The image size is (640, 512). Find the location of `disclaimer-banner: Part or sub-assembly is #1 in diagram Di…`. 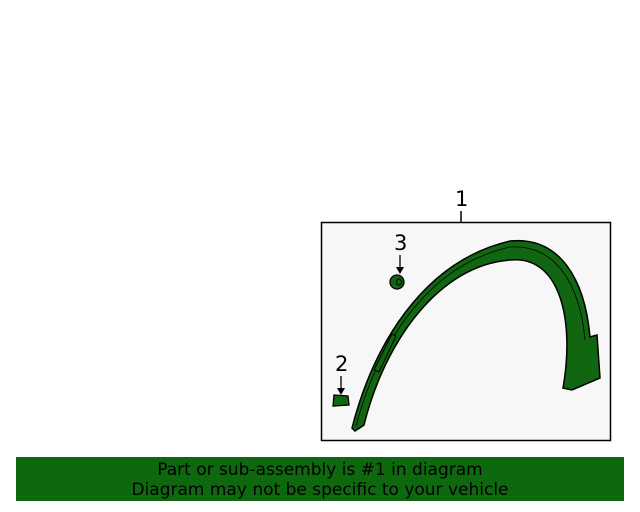

disclaimer-banner: Part or sub-assembly is #1 in diagram Di… is located at coordinates (320, 479).